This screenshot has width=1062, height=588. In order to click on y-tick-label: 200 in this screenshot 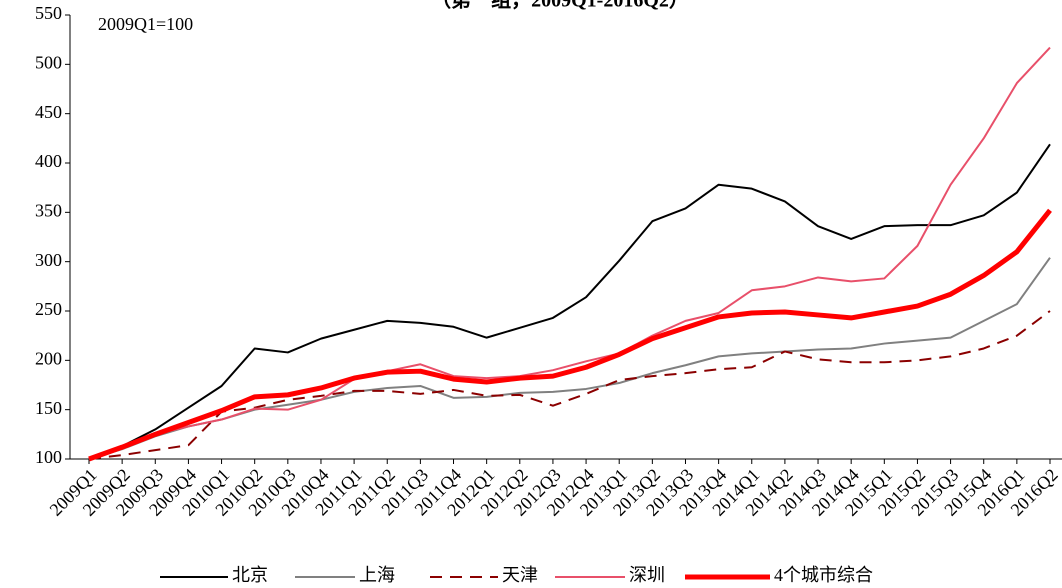, I will do `click(48, 358)`.